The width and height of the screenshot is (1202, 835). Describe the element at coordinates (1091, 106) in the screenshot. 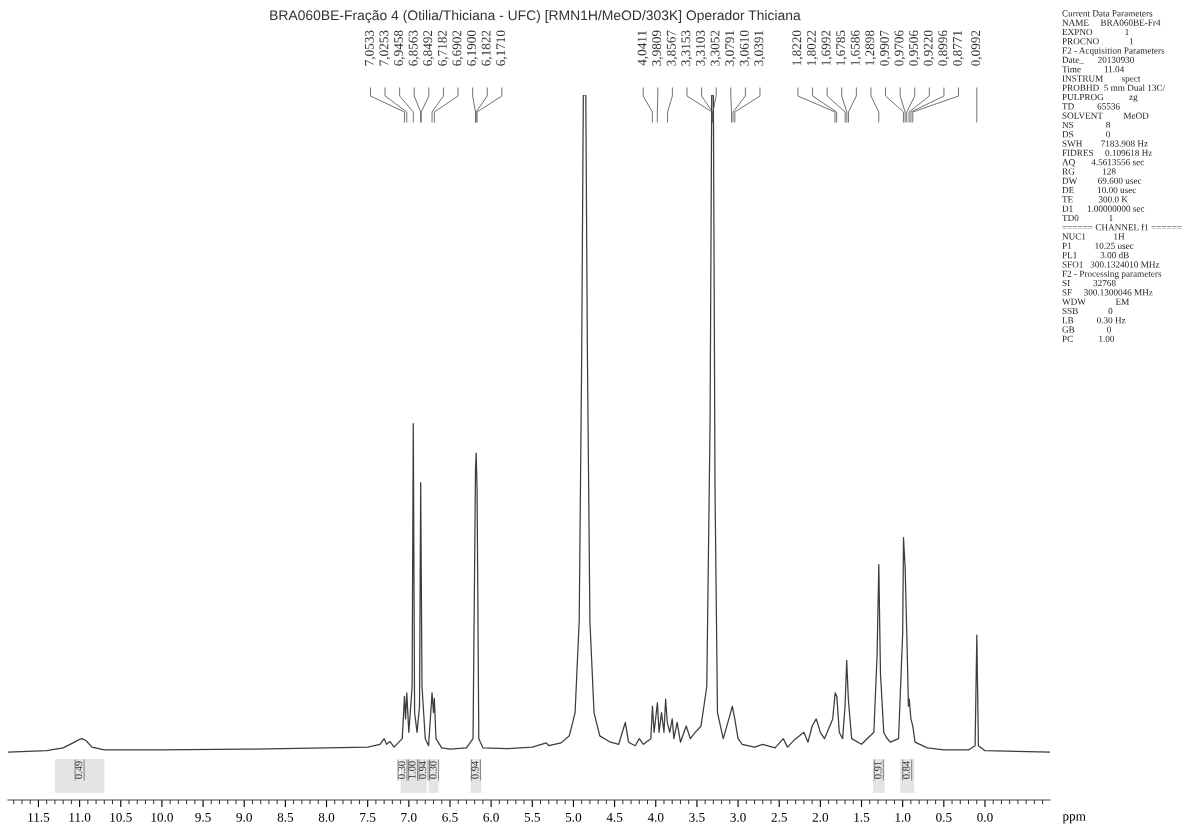

I see `text: TD 65536` at that location.